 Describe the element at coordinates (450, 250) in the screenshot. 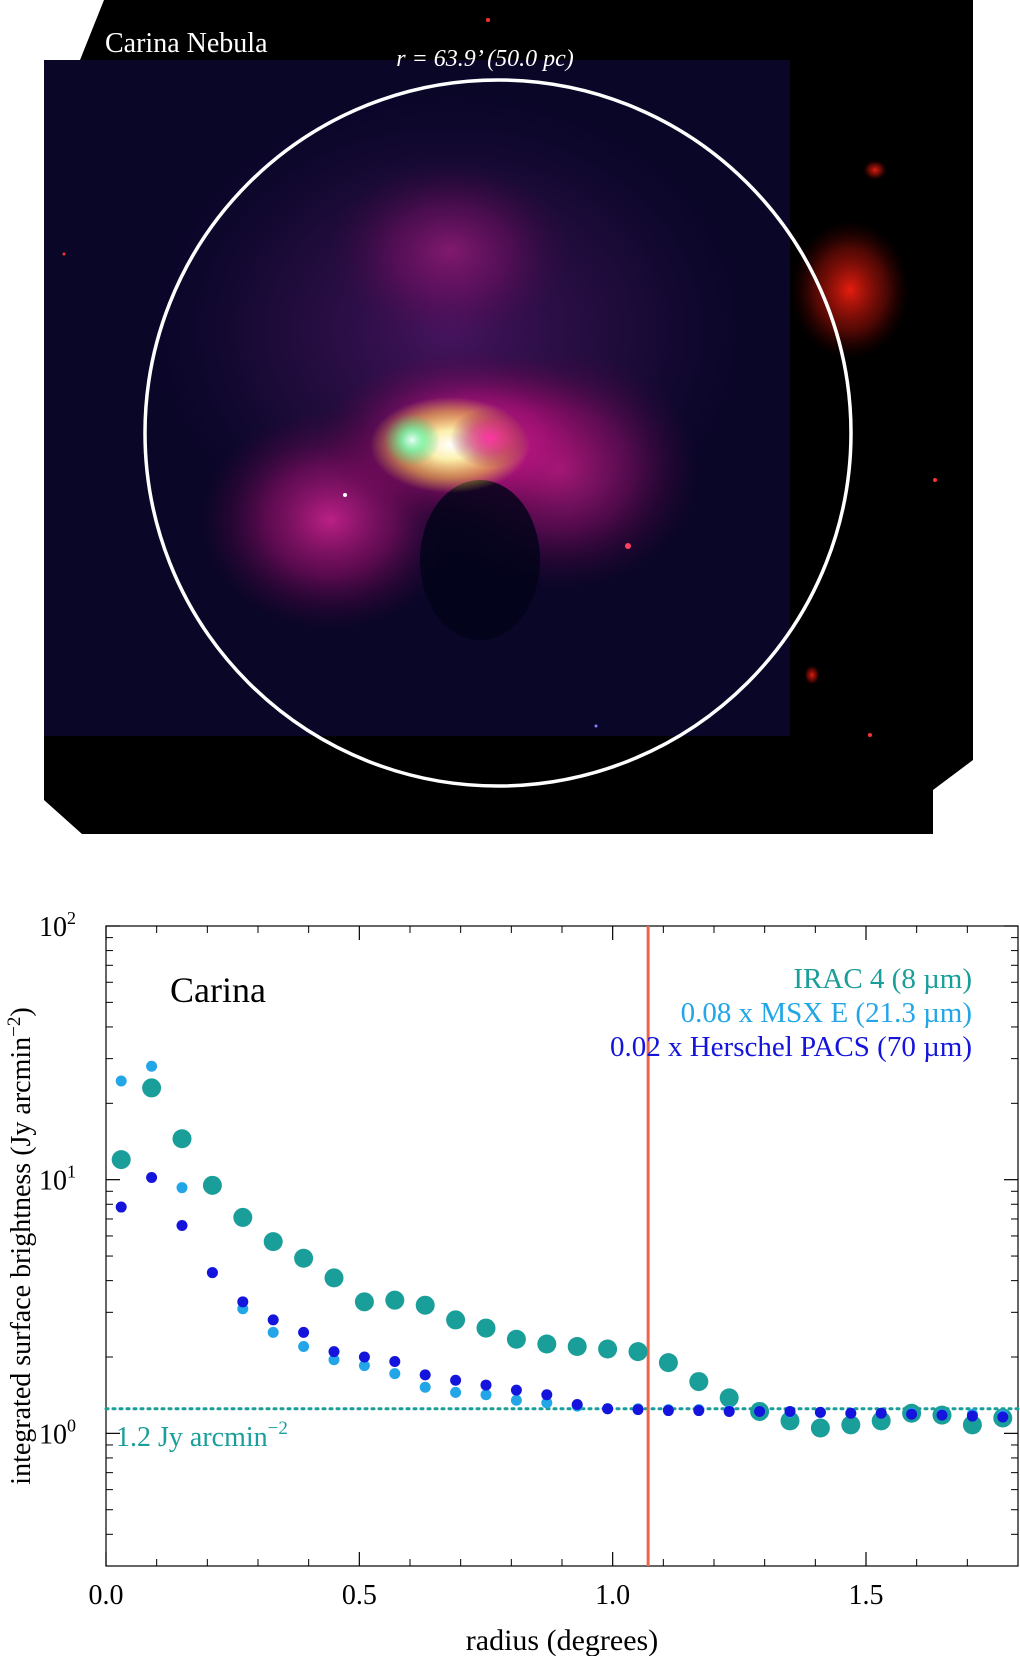

I see `magenta-upper-filaments` at that location.